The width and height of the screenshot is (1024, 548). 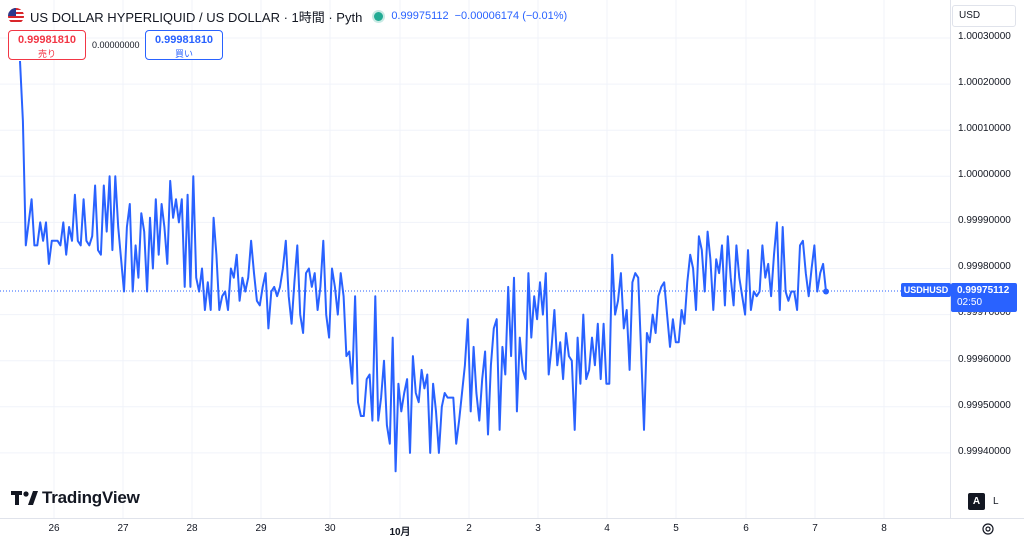 What do you see at coordinates (884, 528) in the screenshot?
I see `x-tick: 8` at bounding box center [884, 528].